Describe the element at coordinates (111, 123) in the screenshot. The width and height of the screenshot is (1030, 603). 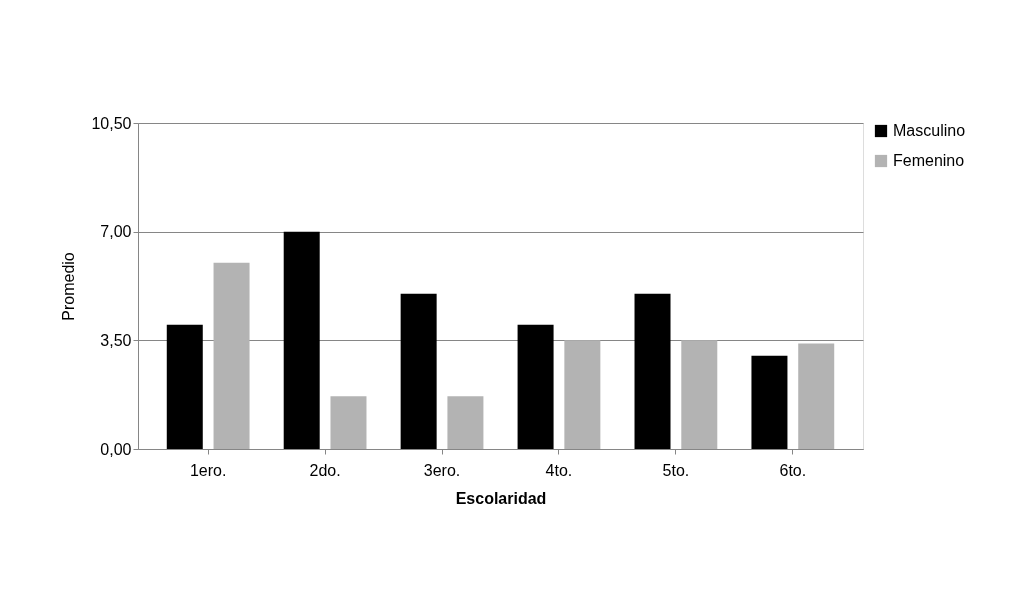
I see `y-tick-label: 10,50` at that location.